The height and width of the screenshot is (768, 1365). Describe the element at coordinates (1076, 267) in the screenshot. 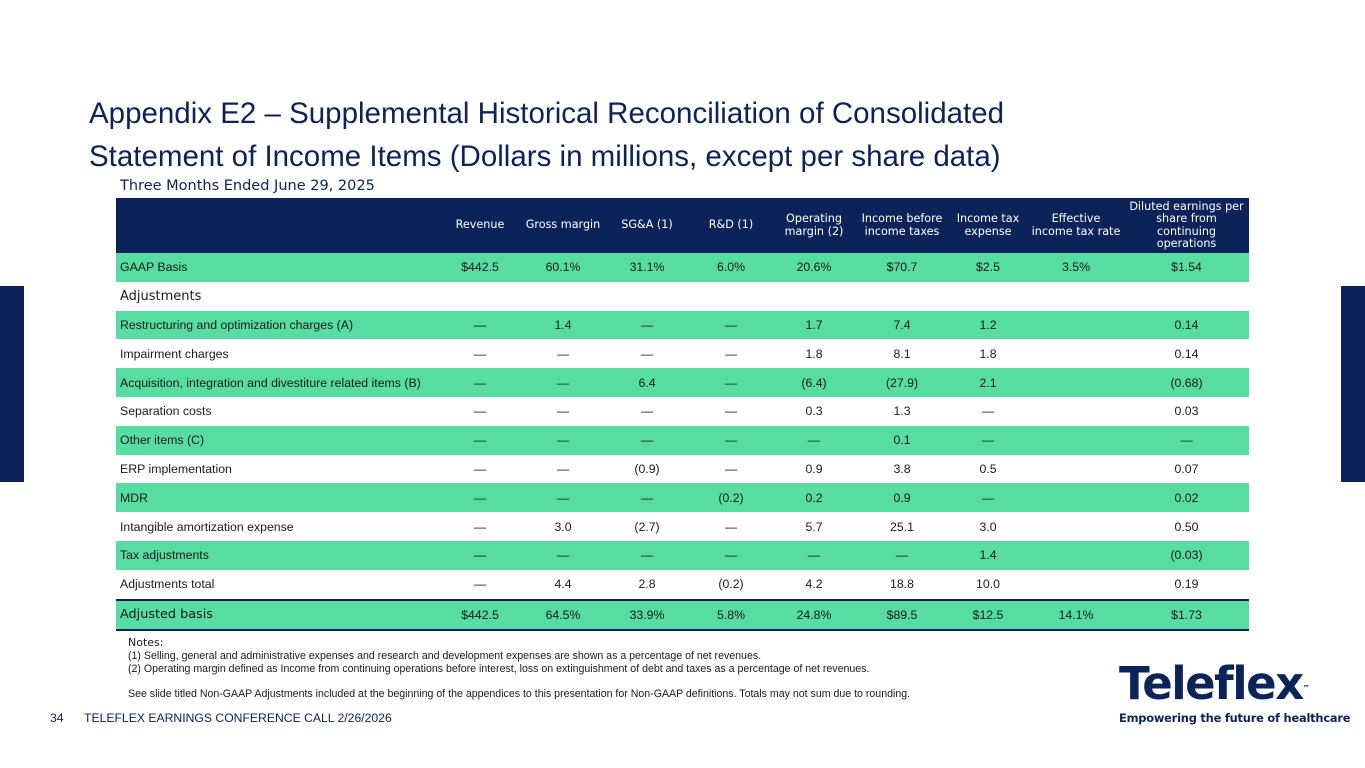

I see `table-cell: 3.5%` at that location.